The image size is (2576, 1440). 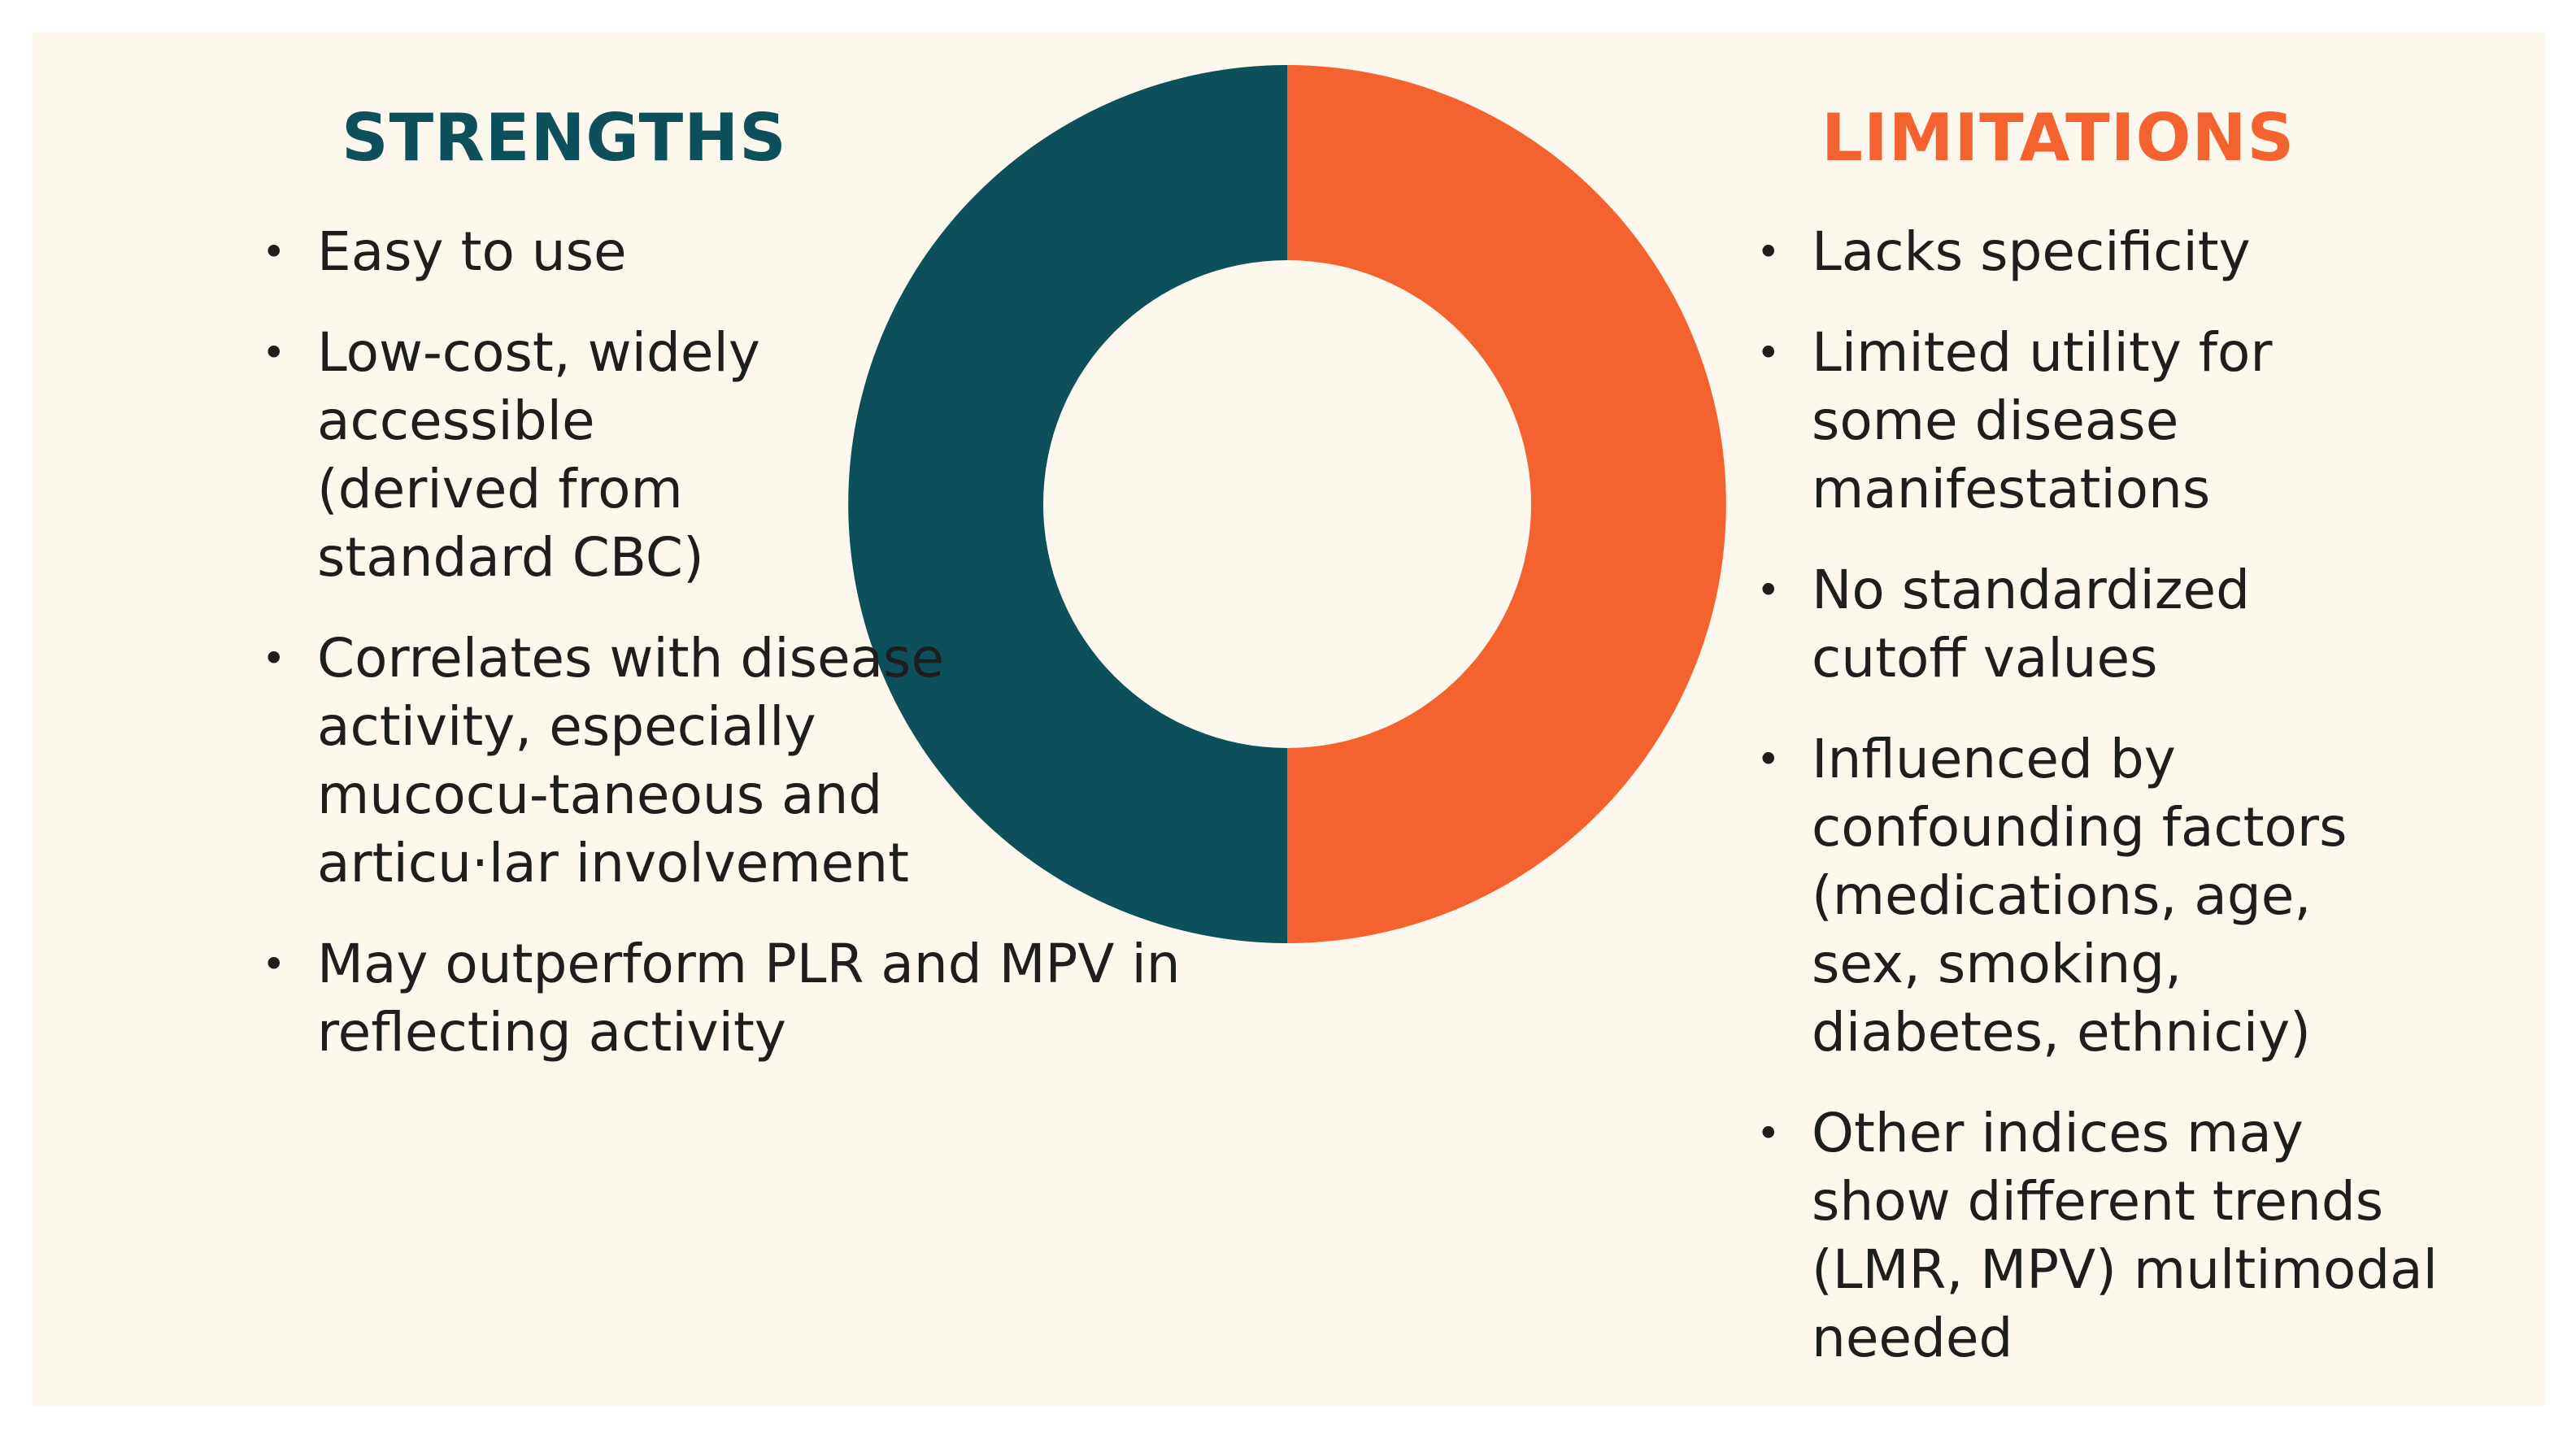 I want to click on list-item: • Easy to use, so click(x=732, y=252).